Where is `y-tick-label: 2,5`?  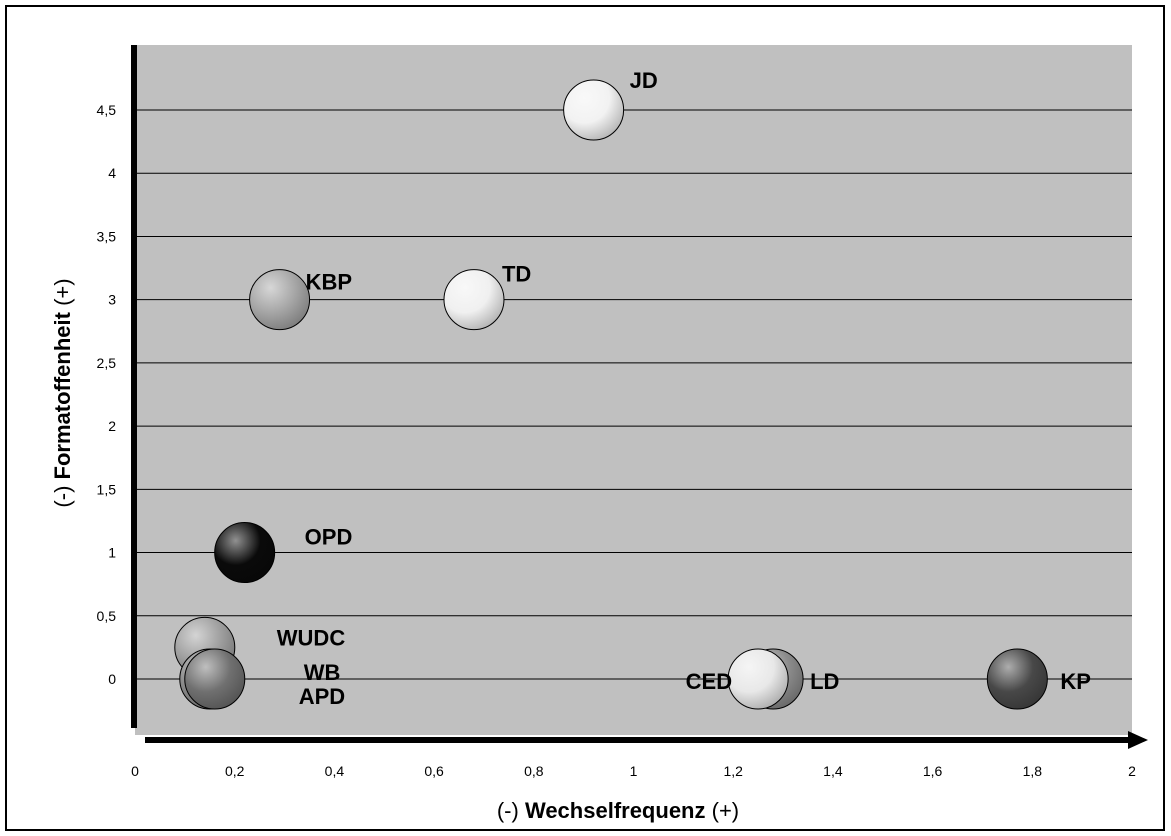
y-tick-label: 2,5 is located at coordinates (107, 363).